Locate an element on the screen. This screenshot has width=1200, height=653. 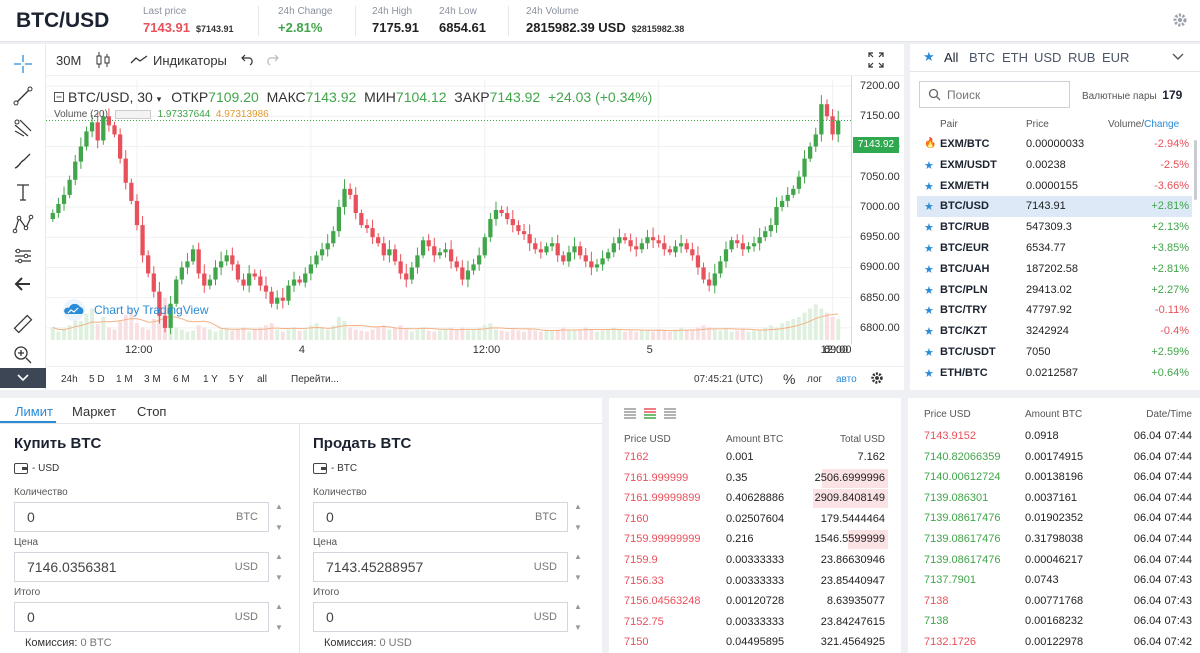
text-tool-icon is located at coordinates (23, 192).